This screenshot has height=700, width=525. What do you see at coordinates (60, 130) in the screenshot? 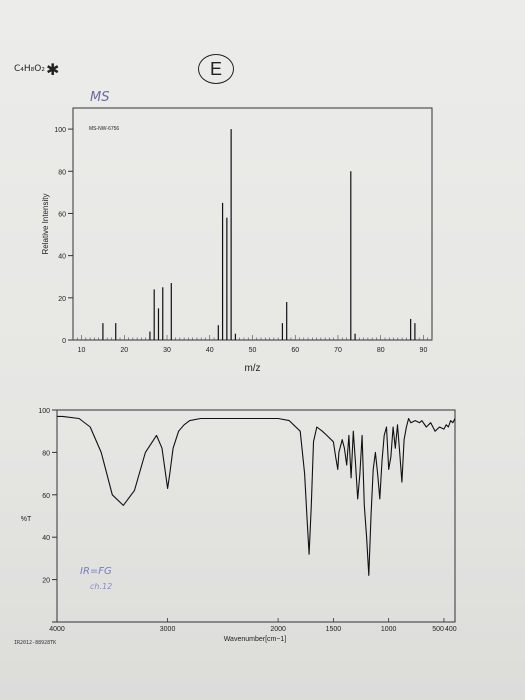
I see `ms-y-tick-label: 100` at bounding box center [60, 130].